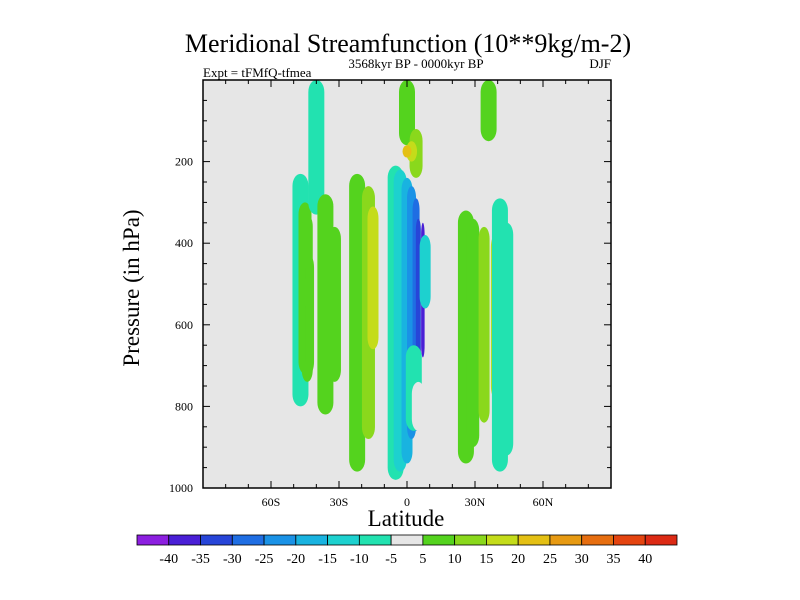  What do you see at coordinates (422, 559) in the screenshot?
I see `colorbar-label: 5` at bounding box center [422, 559].